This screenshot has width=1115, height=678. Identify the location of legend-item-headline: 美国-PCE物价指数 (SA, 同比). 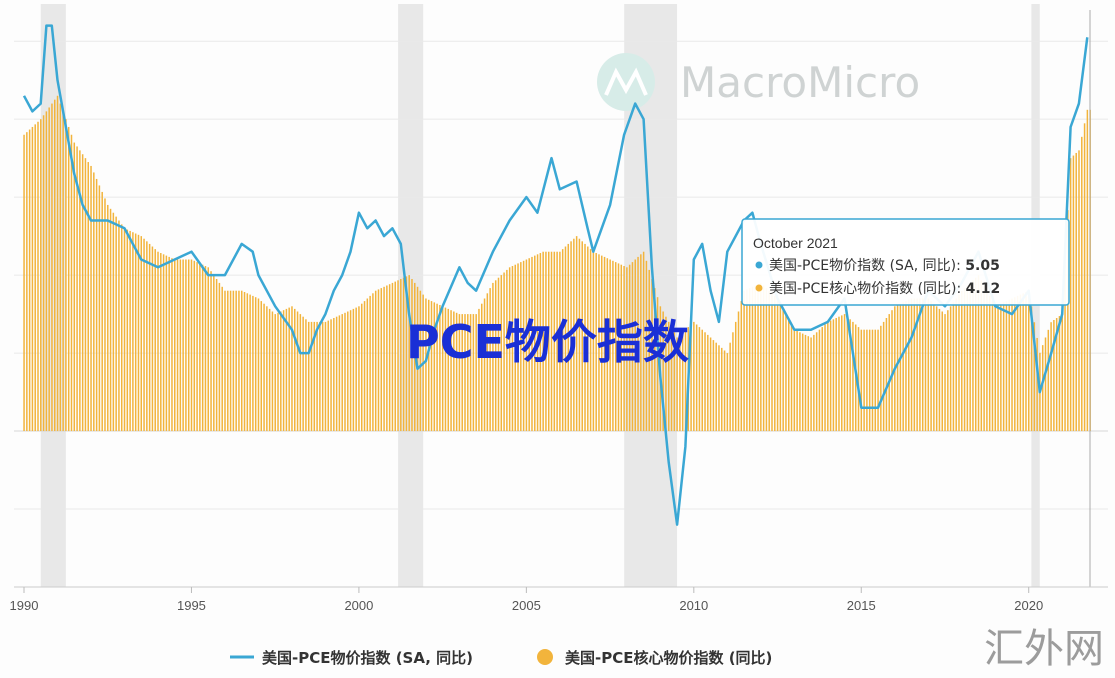
(351, 658).